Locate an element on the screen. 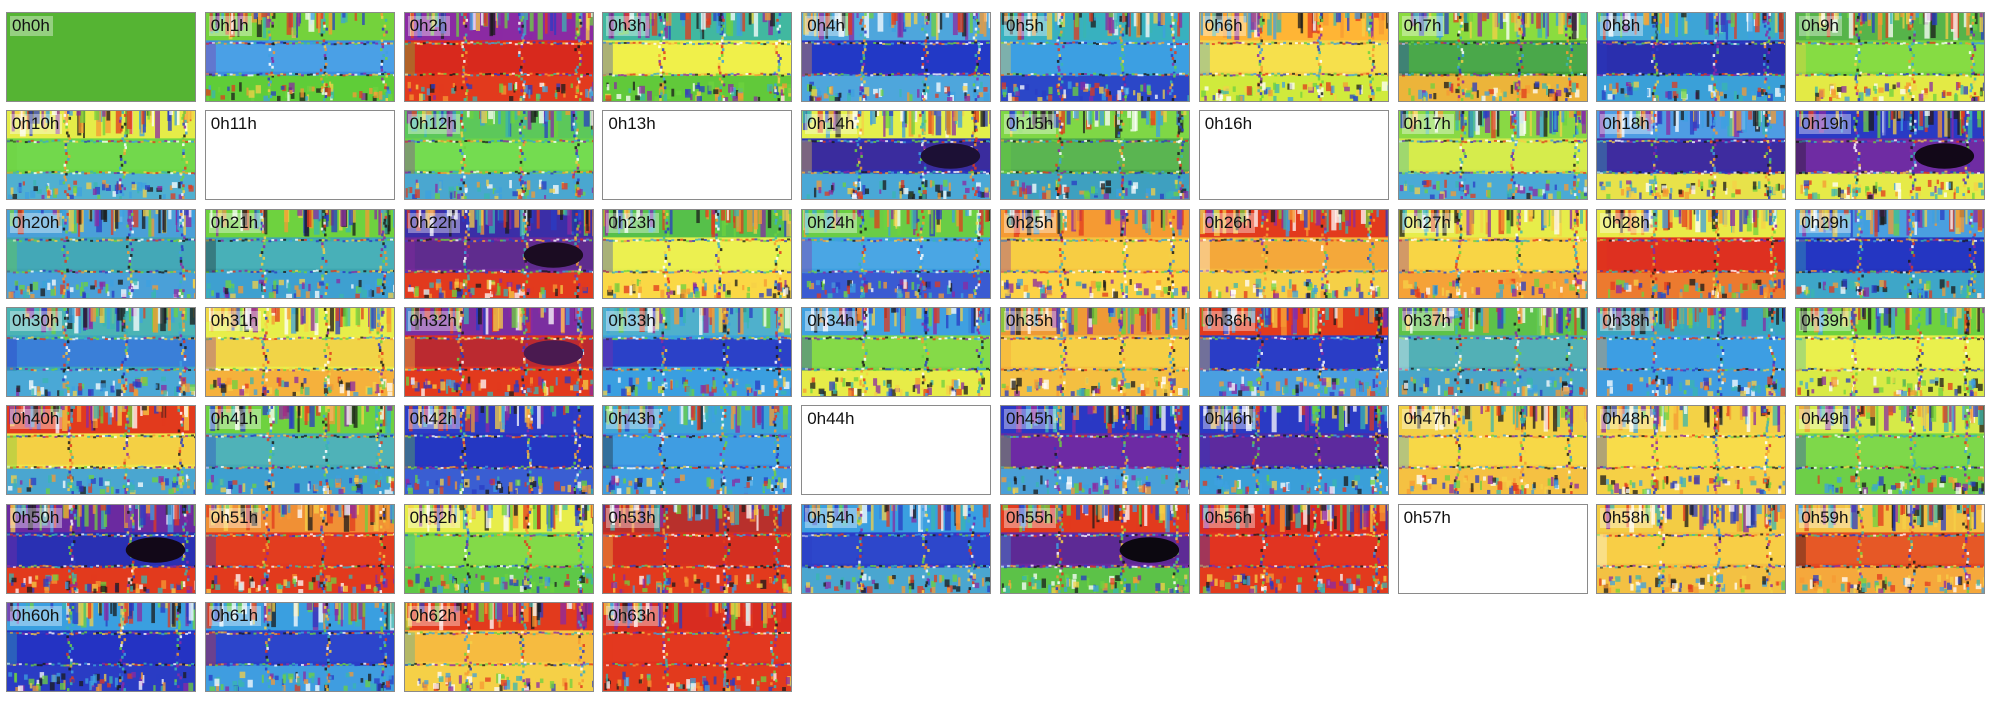 The height and width of the screenshot is (709, 1999). tile: 0h47h is located at coordinates (1492, 450).